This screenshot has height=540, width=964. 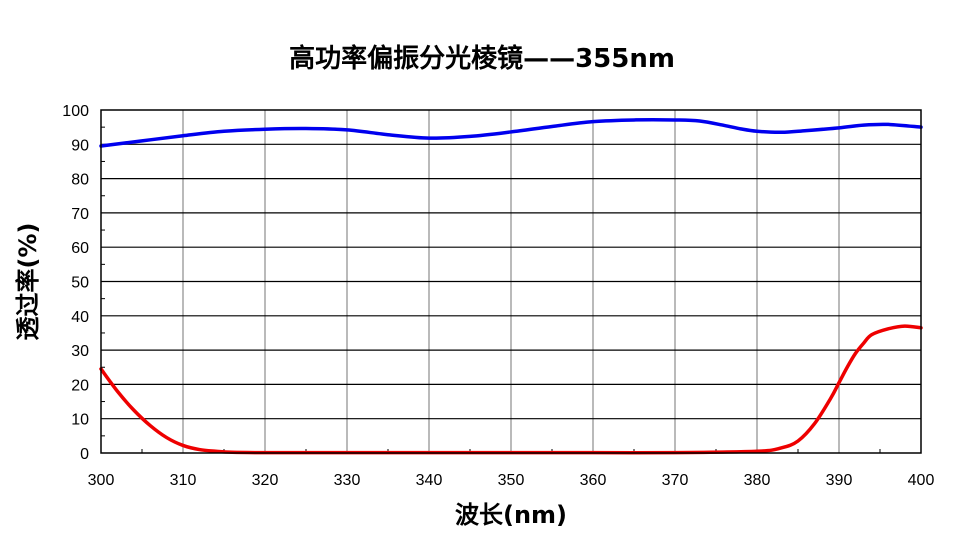 I want to click on y-tick-label: 80, so click(x=80, y=180).